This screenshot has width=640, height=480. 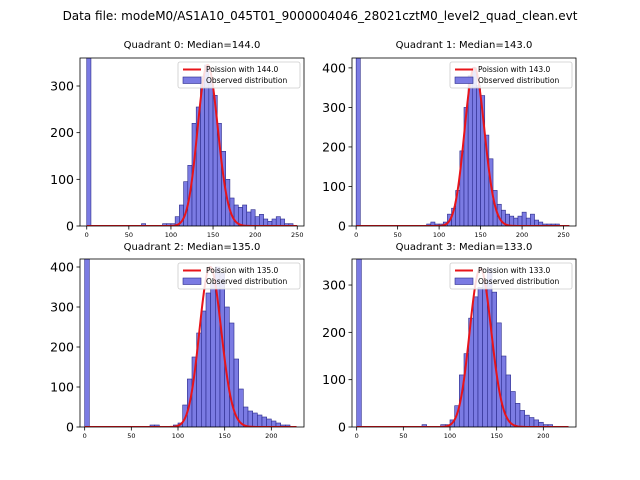 What do you see at coordinates (514, 69) in the screenshot?
I see `legend-line-label: Poission with 143.0` at bounding box center [514, 69].